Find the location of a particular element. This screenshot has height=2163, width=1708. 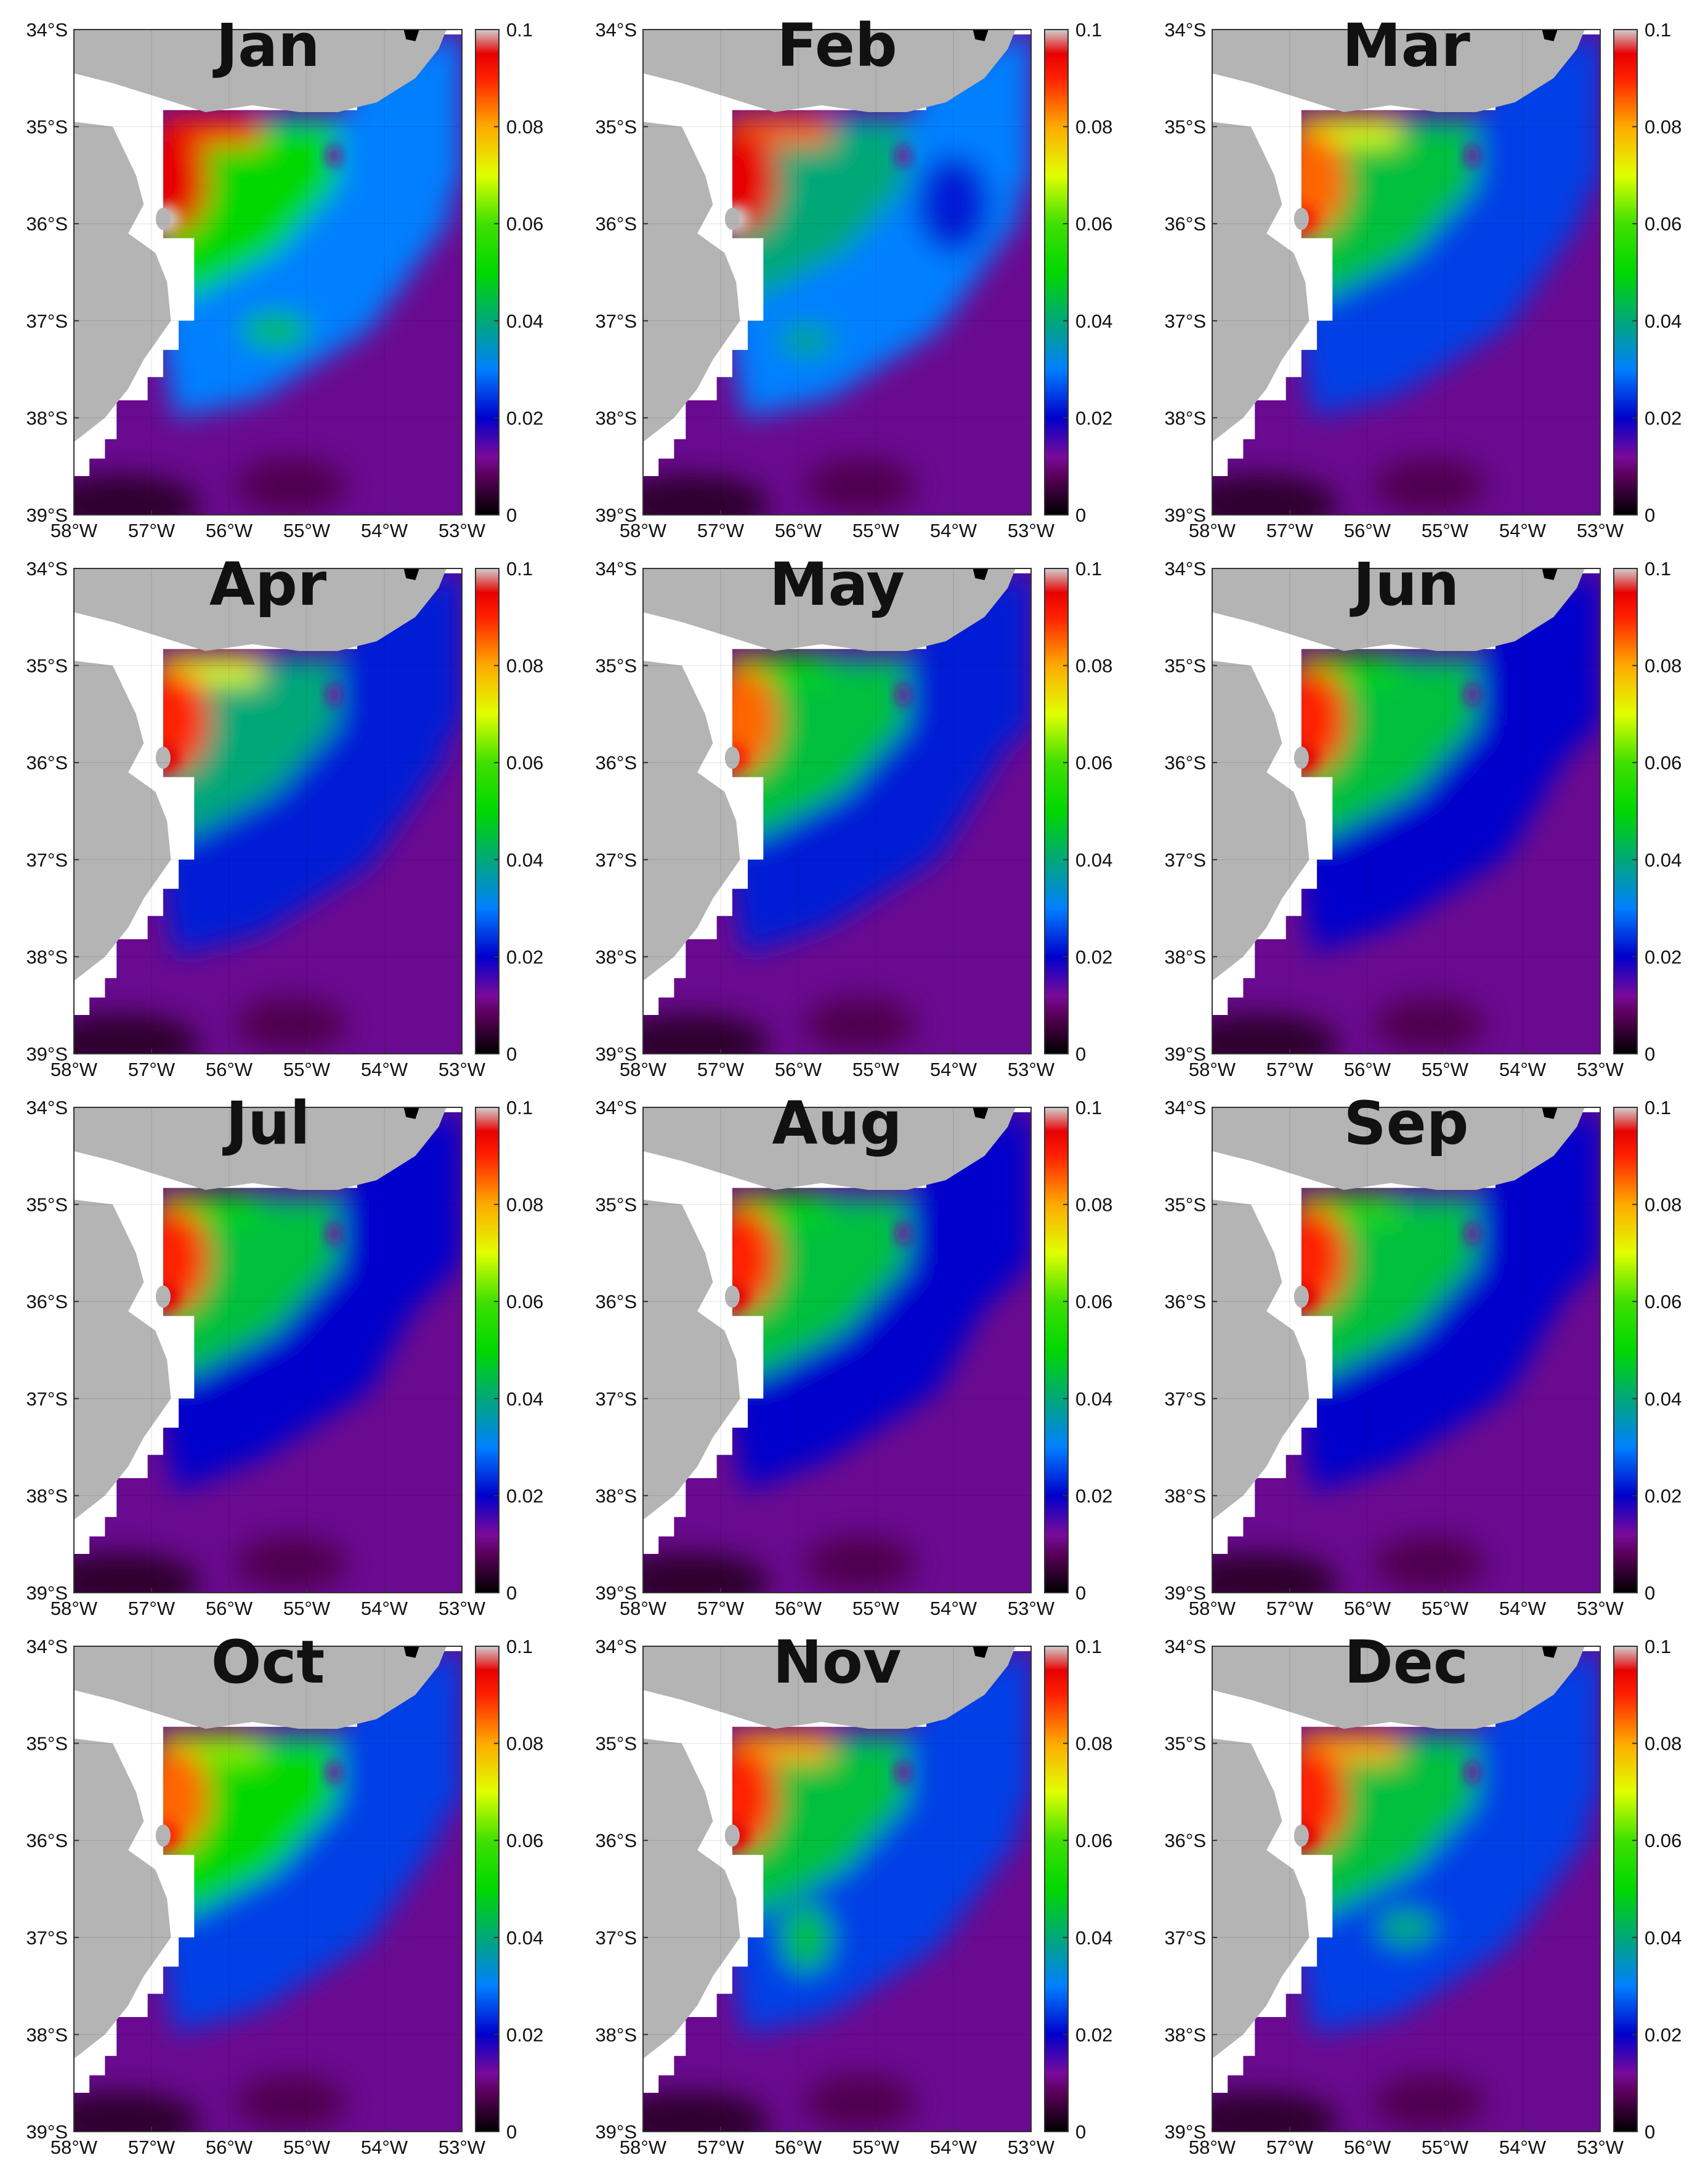

month-title: Mar is located at coordinates (1406, 45).